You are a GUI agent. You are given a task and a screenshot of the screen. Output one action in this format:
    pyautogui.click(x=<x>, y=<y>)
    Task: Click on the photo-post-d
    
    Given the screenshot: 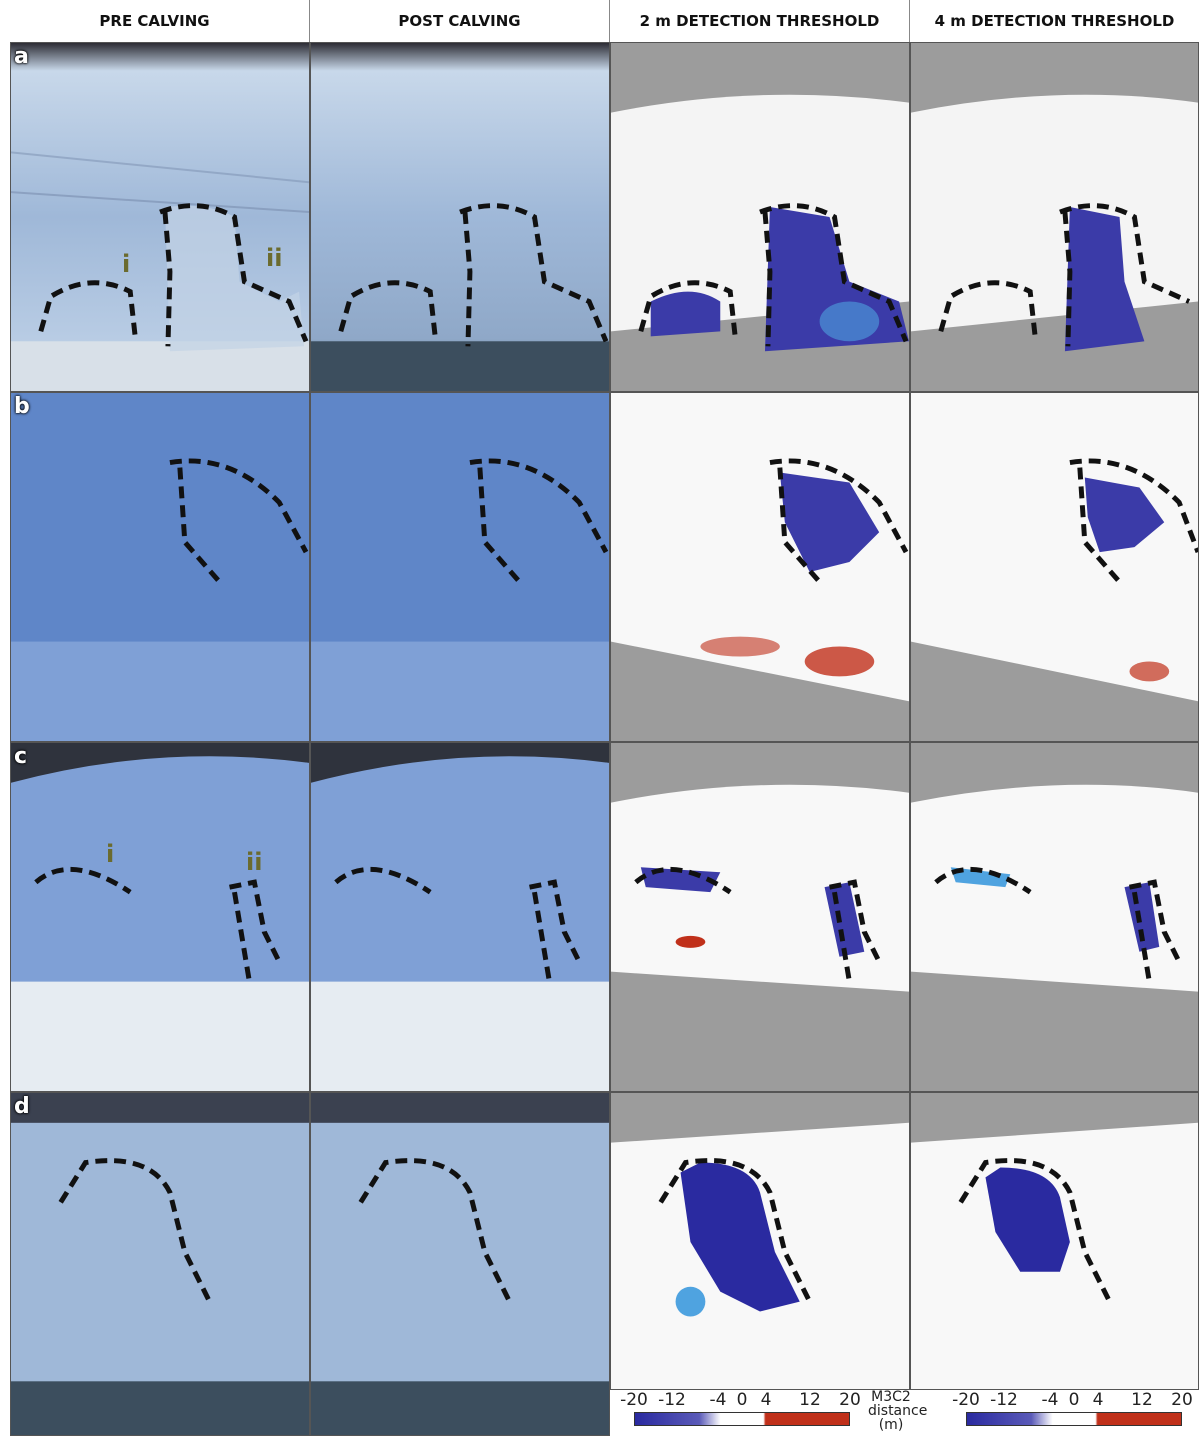 What is the action you would take?
    pyautogui.click(x=460, y=1264)
    